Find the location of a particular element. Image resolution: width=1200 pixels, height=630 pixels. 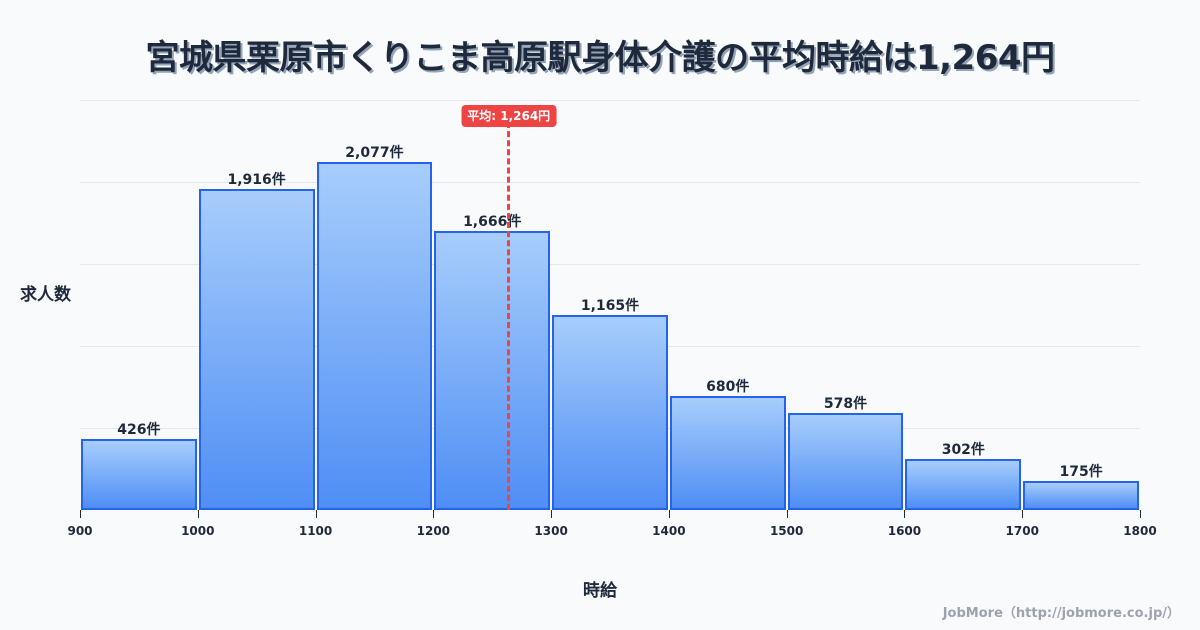

source-credit: JobMore（http://jobmore.co.jp/） is located at coordinates (1061, 613).